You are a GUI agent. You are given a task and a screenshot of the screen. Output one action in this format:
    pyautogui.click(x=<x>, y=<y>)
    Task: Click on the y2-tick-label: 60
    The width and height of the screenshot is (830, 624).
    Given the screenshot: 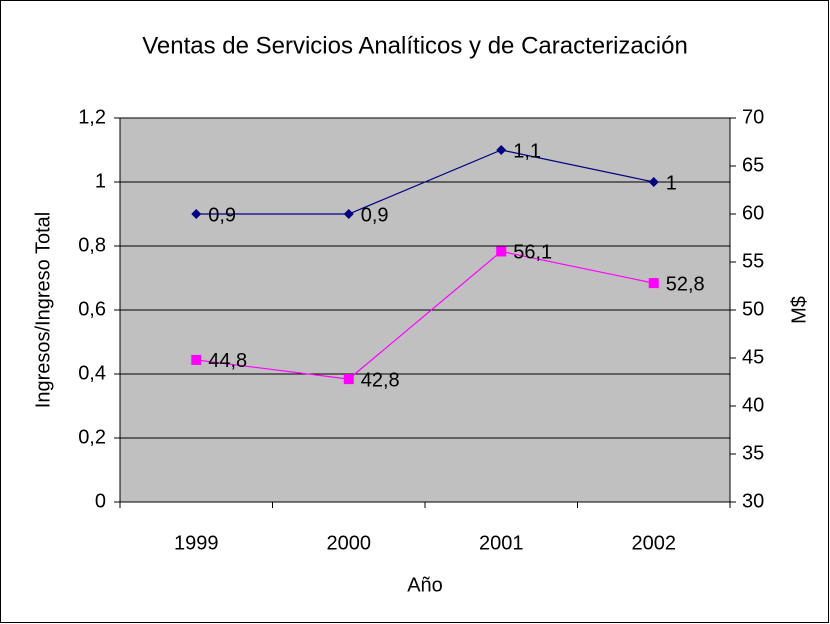 What is the action you would take?
    pyautogui.click(x=753, y=213)
    